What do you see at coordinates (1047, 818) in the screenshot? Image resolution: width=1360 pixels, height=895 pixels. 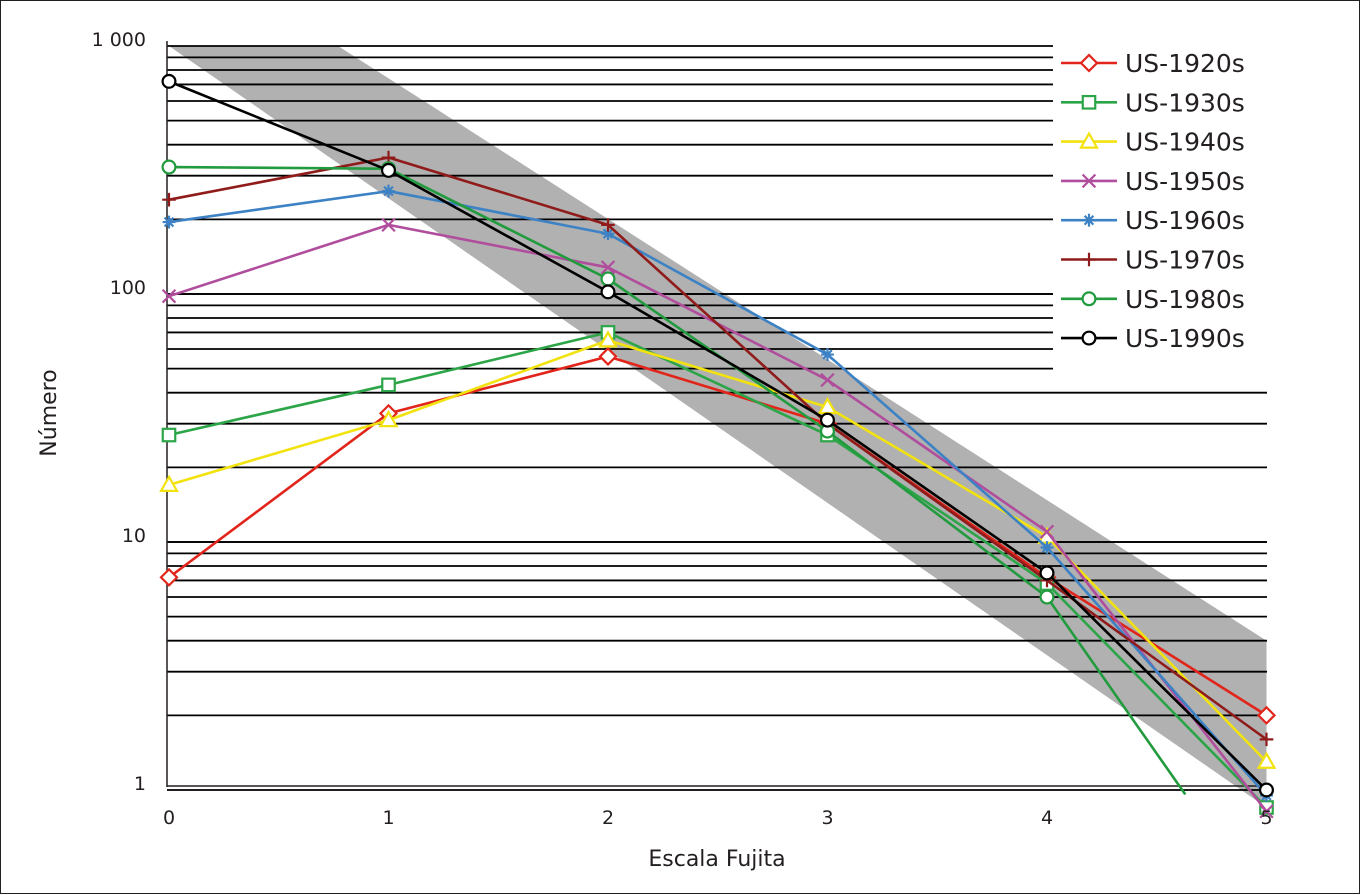 I see `x-tick-label: 4` at bounding box center [1047, 818].